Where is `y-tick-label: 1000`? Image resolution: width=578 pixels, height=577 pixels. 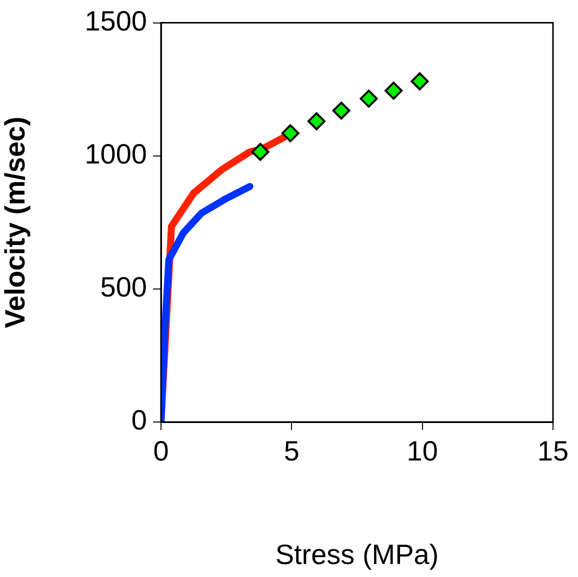 y-tick-label: 1000 is located at coordinates (115, 154).